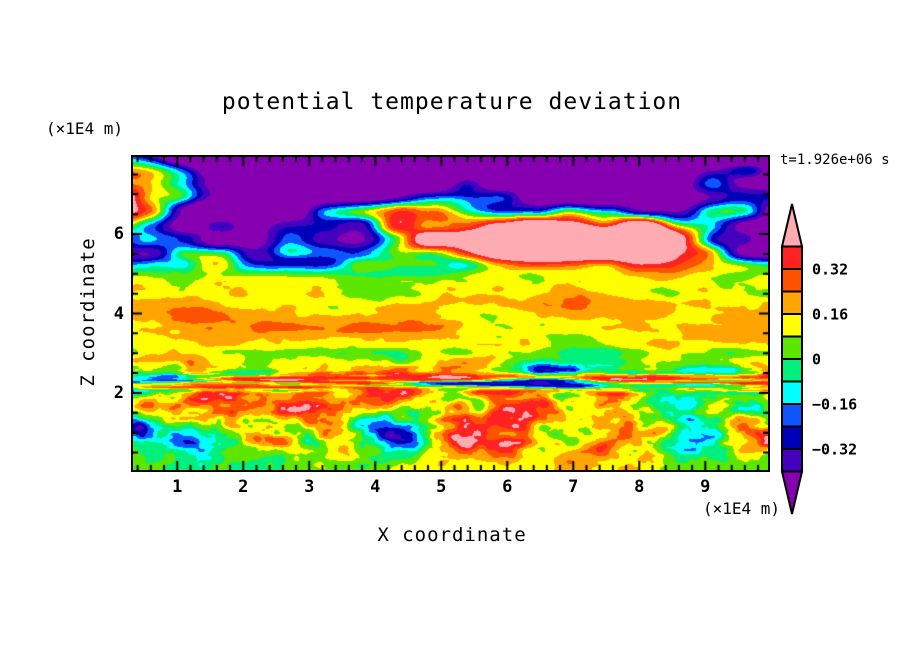  I want to click on y-axis-unit-label: (×1E4 m), so click(85, 128).